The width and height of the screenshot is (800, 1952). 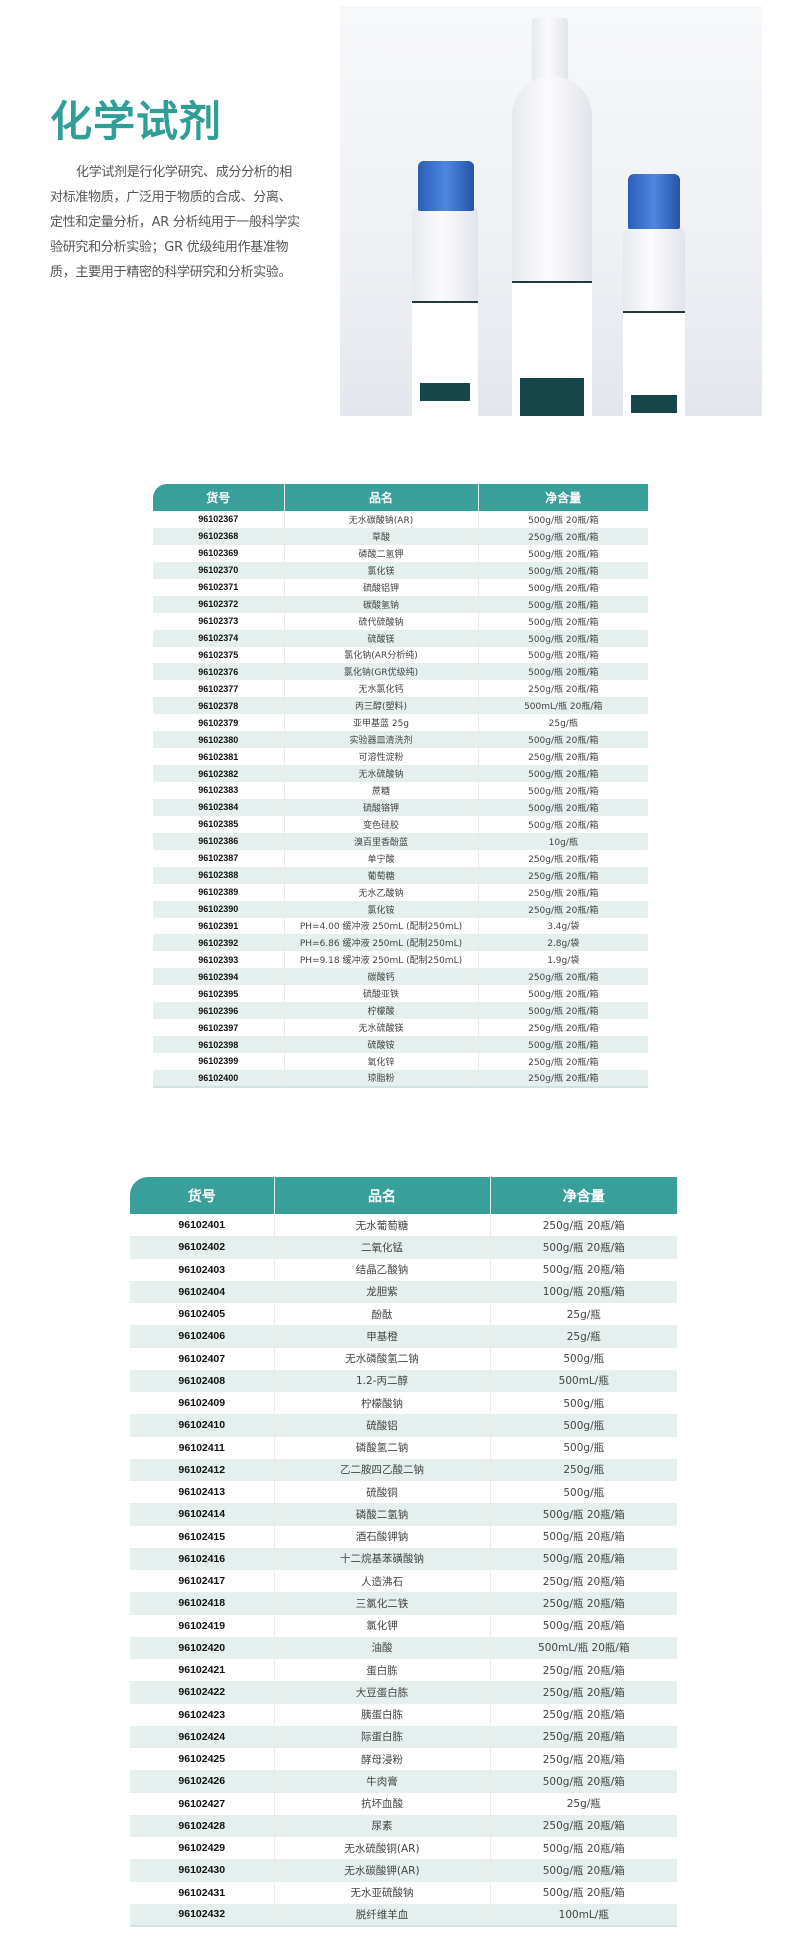 I want to click on cell-name: 硫酸铬钾, so click(x=380, y=807).